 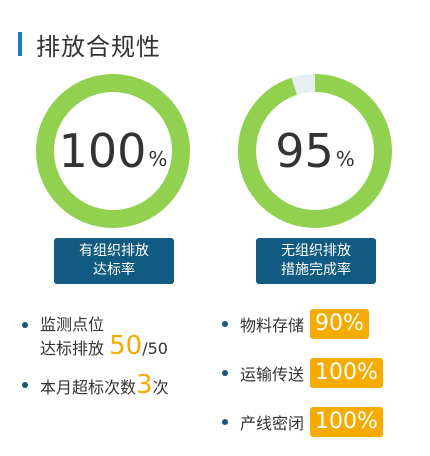 What do you see at coordinates (144, 385) in the screenshot?
I see `stat-value: 3` at bounding box center [144, 385].